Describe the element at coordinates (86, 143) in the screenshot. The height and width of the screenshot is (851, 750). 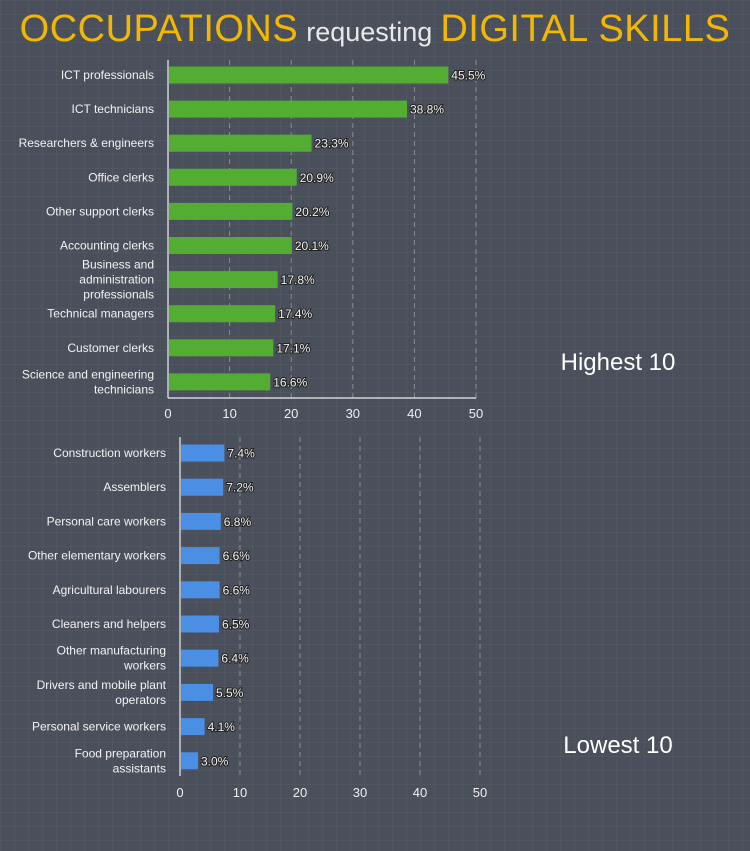
I see `highest-category-label: Researchers & engineers` at that location.